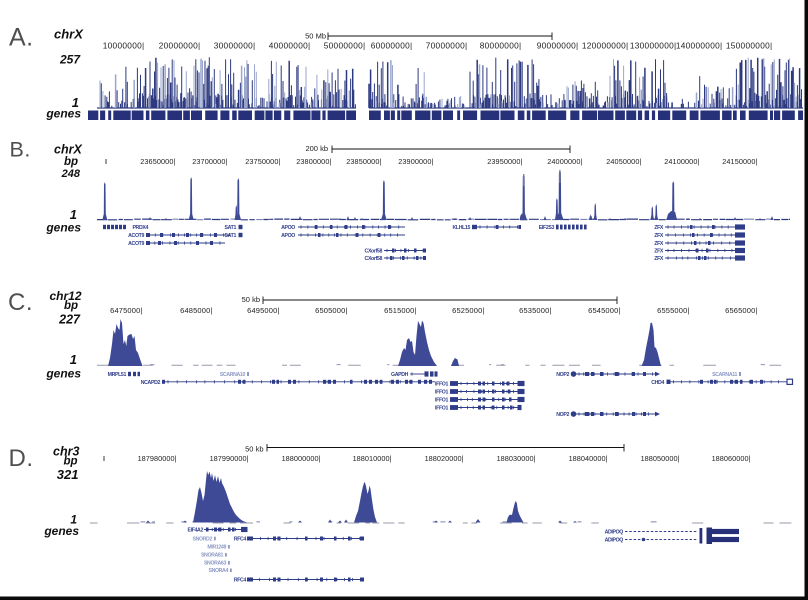 Image resolution: width=808 pixels, height=600 pixels. I want to click on svg-text: 50 Mb, so click(315, 36).